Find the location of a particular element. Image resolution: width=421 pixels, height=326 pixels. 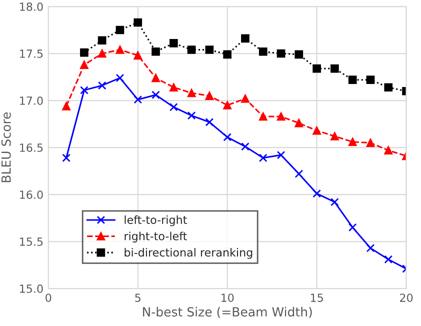

x-tick-label: 0 is located at coordinates (49, 298).